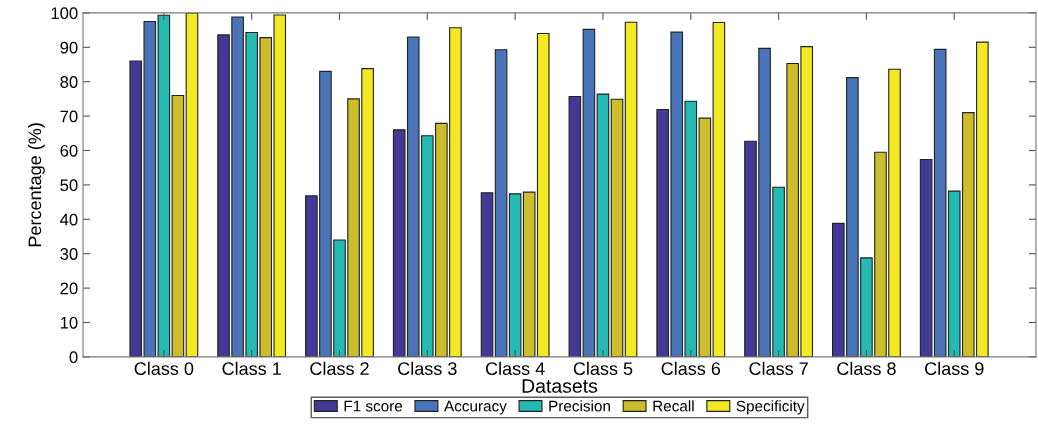 The height and width of the screenshot is (430, 1038). What do you see at coordinates (69, 47) in the screenshot?
I see `y-tick-label: 90` at bounding box center [69, 47].